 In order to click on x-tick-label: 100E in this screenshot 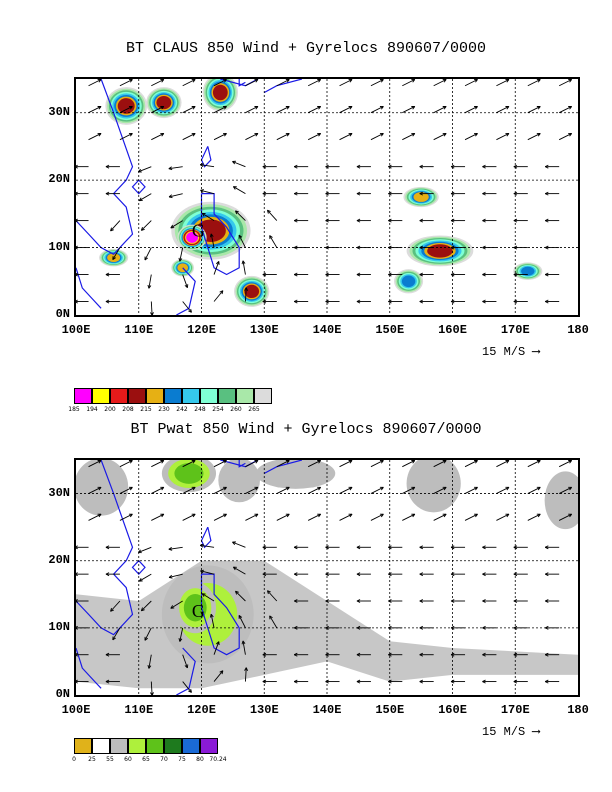, I will do `click(76, 330)`.